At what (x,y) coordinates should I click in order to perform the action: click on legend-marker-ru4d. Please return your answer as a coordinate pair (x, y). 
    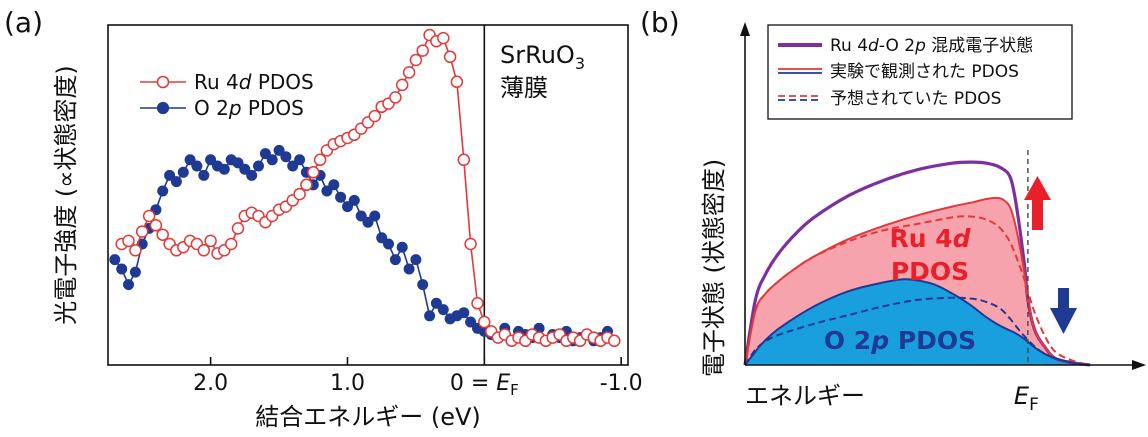
    Looking at the image, I should click on (163, 82).